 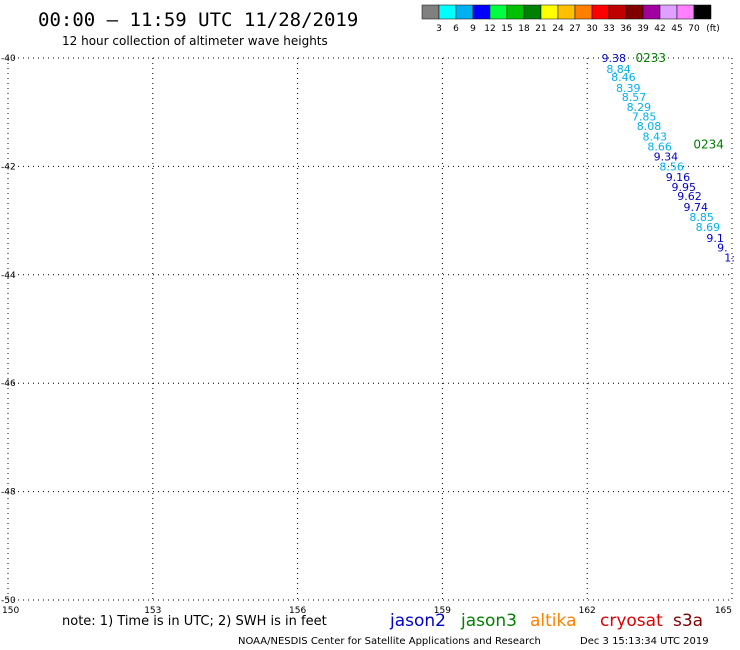 I want to click on wave-height-label: 8.39, so click(x=628, y=88).